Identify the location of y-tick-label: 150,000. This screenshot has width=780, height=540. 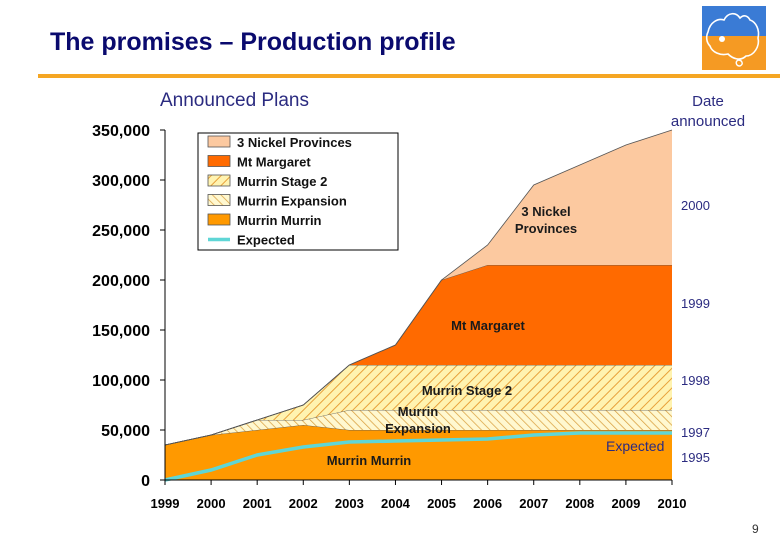
(121, 331).